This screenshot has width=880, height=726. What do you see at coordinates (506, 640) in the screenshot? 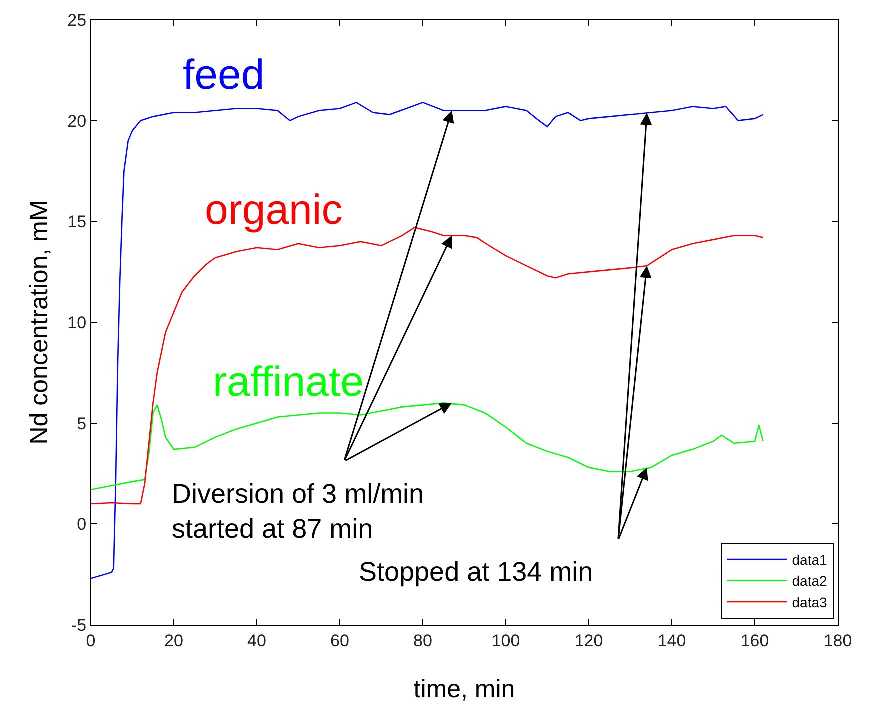
I see `x-tick-label: 100` at bounding box center [506, 640].